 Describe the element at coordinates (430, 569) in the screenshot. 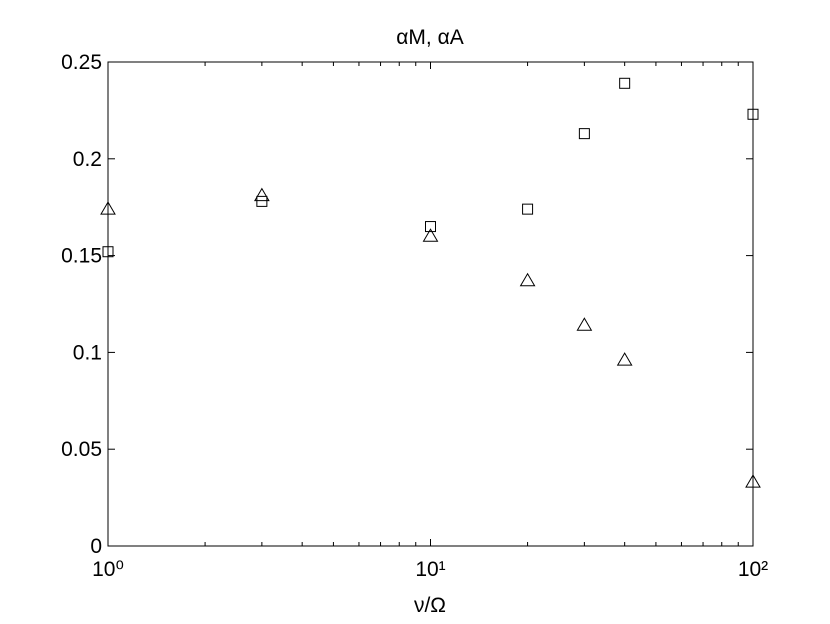

I see `x-tick-label: 10¹` at that location.